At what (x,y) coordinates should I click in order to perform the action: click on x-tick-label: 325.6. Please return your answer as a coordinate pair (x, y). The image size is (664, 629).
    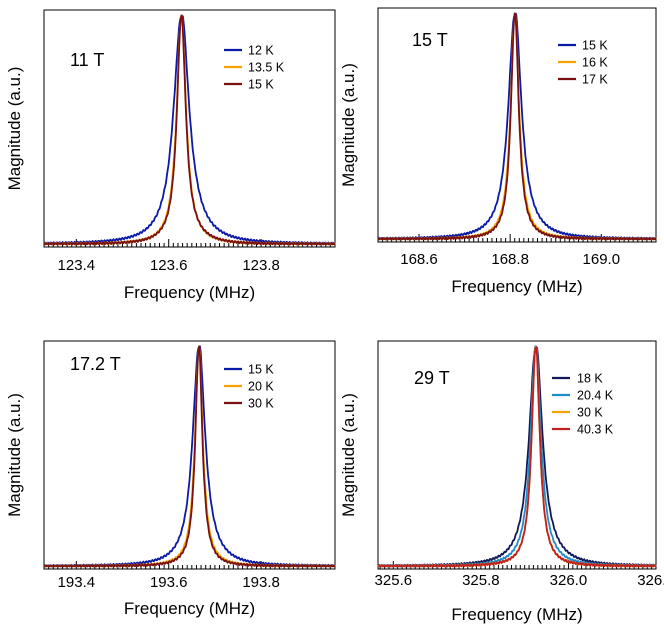
    Looking at the image, I should click on (394, 580).